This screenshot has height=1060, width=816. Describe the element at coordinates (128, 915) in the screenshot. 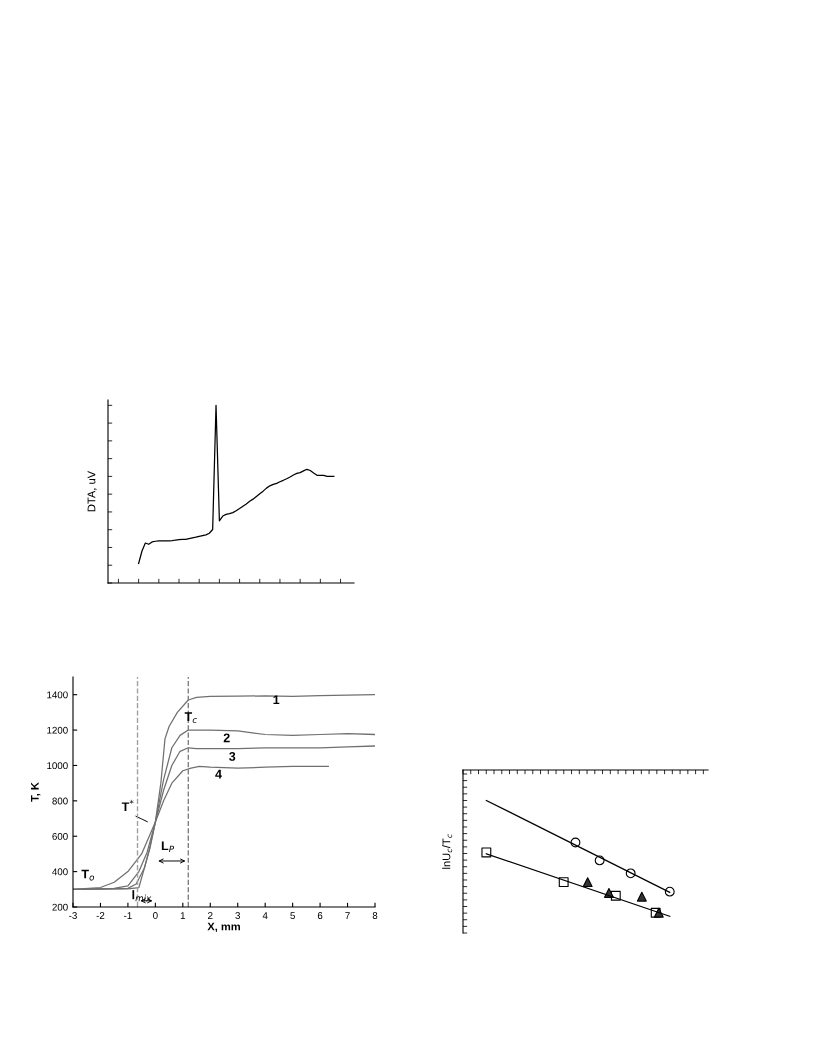

I see `x-tick-label: -1` at that location.